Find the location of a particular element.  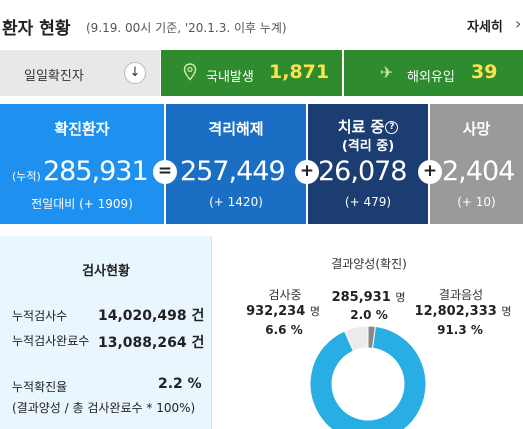

treating-title: 치료 중? is located at coordinates (368, 126).